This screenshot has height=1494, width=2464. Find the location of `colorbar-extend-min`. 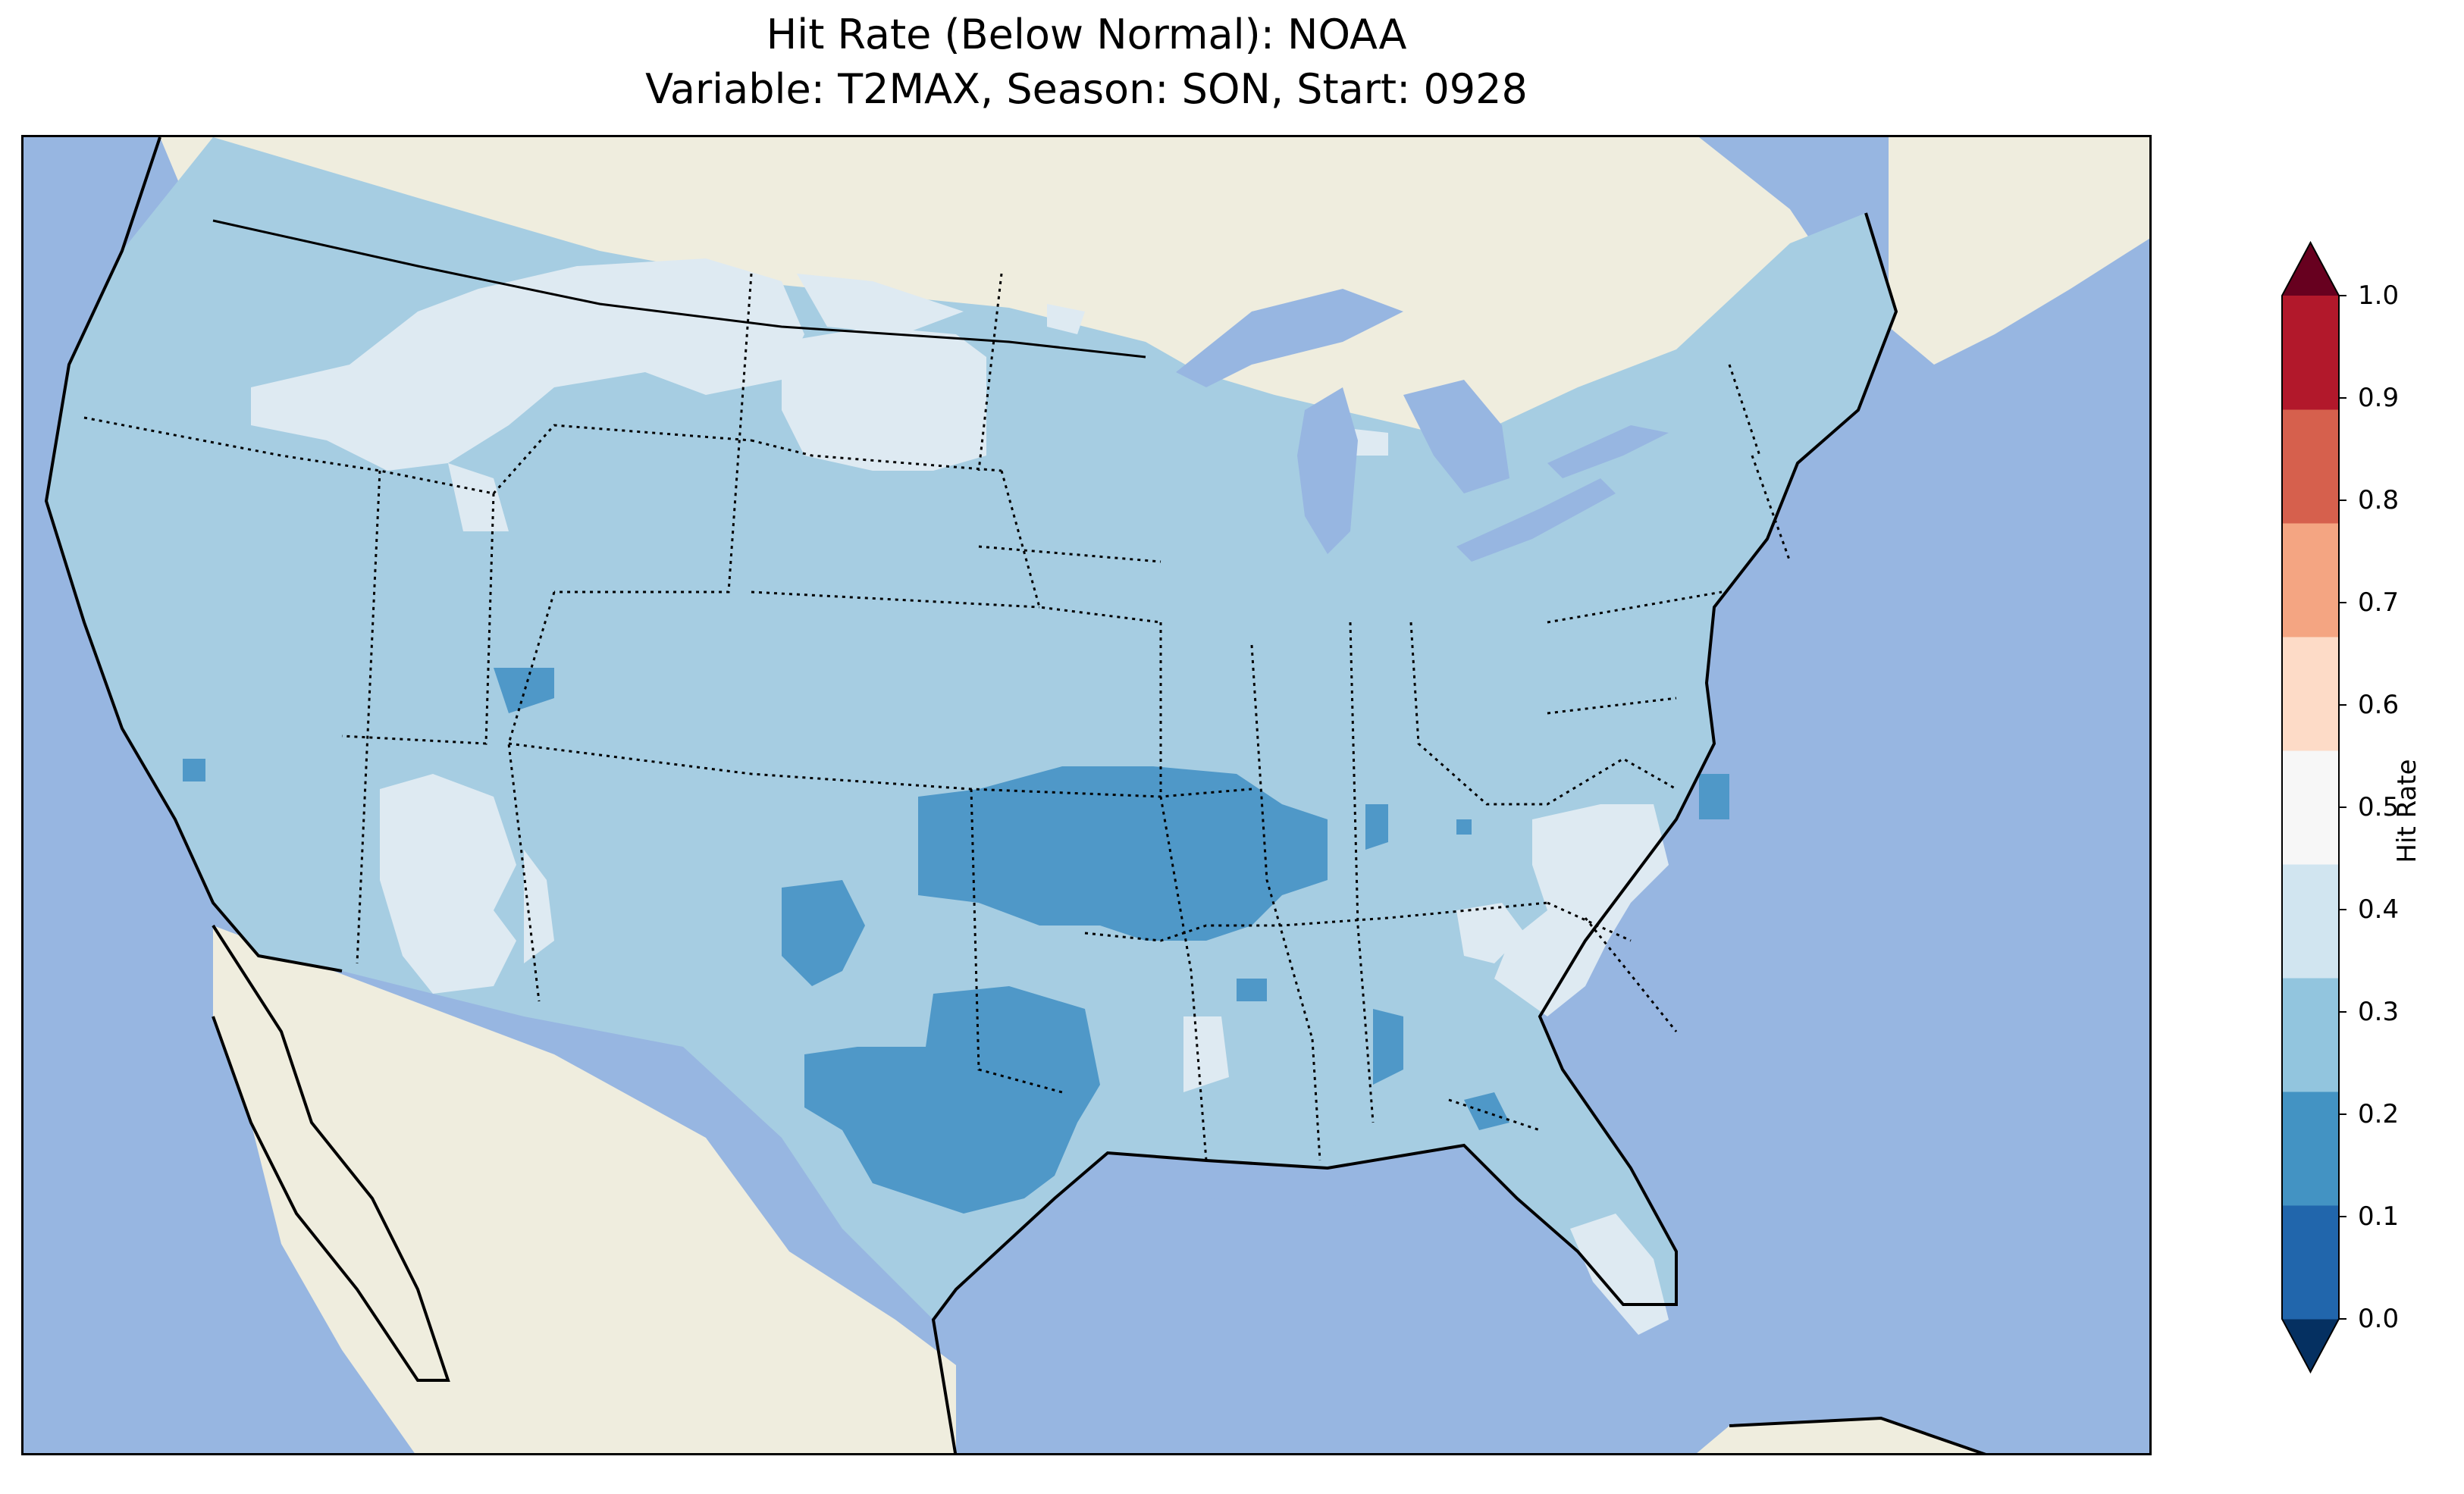

colorbar-extend-min is located at coordinates (2310, 1345).